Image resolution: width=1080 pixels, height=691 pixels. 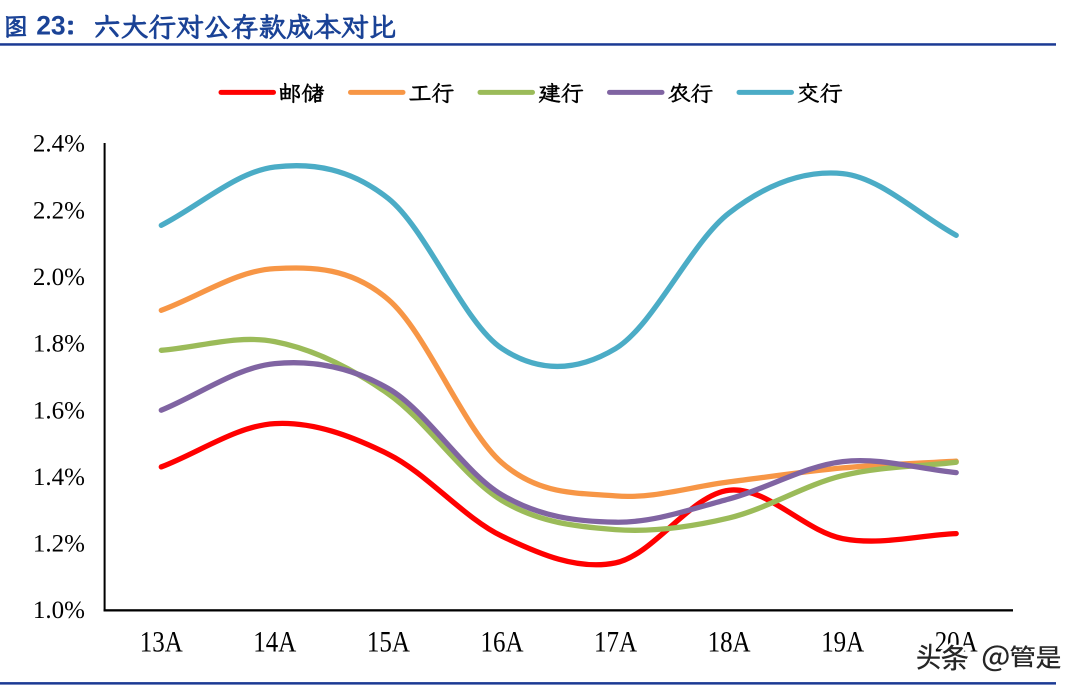 I want to click on svg-text: 1.6%, so click(x=59, y=410).